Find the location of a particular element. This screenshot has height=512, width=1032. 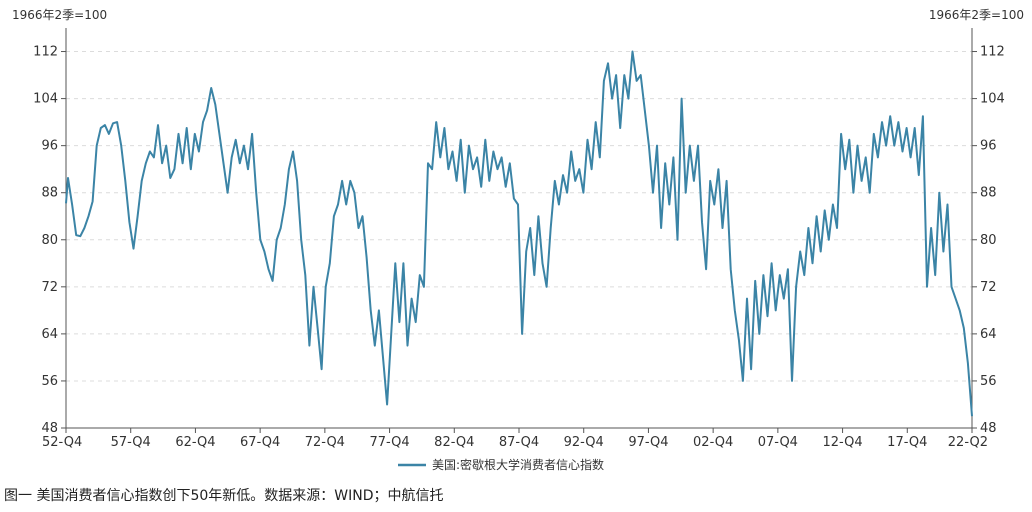

x-tick-label: 12-Q4 is located at coordinates (842, 442).